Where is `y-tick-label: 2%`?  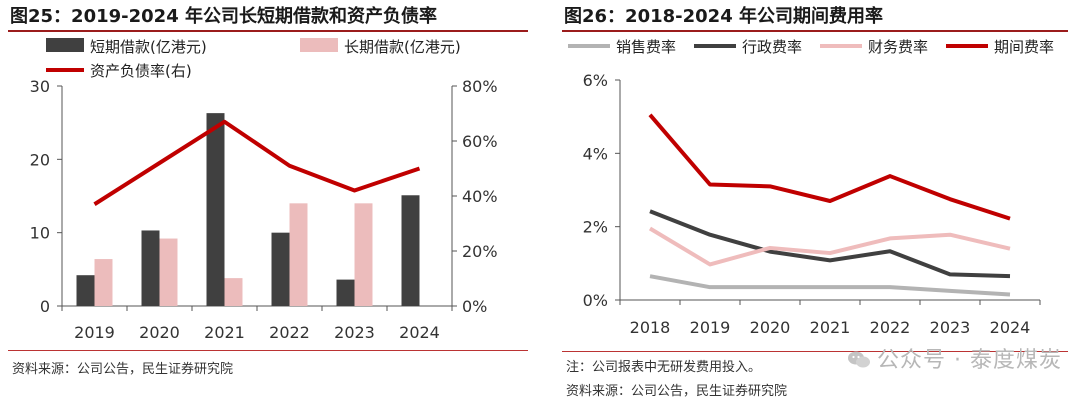
y-tick-label: 2% is located at coordinates (595, 227).